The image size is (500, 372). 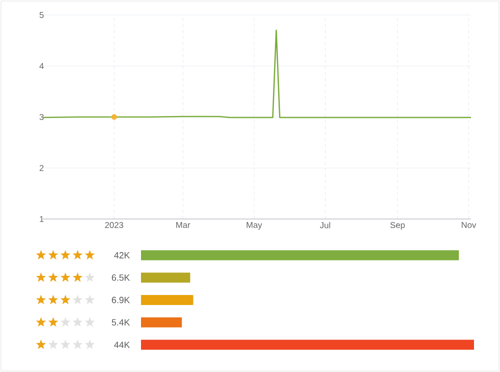 What do you see at coordinates (254, 226) in the screenshot?
I see `x-tick-label: May` at bounding box center [254, 226].